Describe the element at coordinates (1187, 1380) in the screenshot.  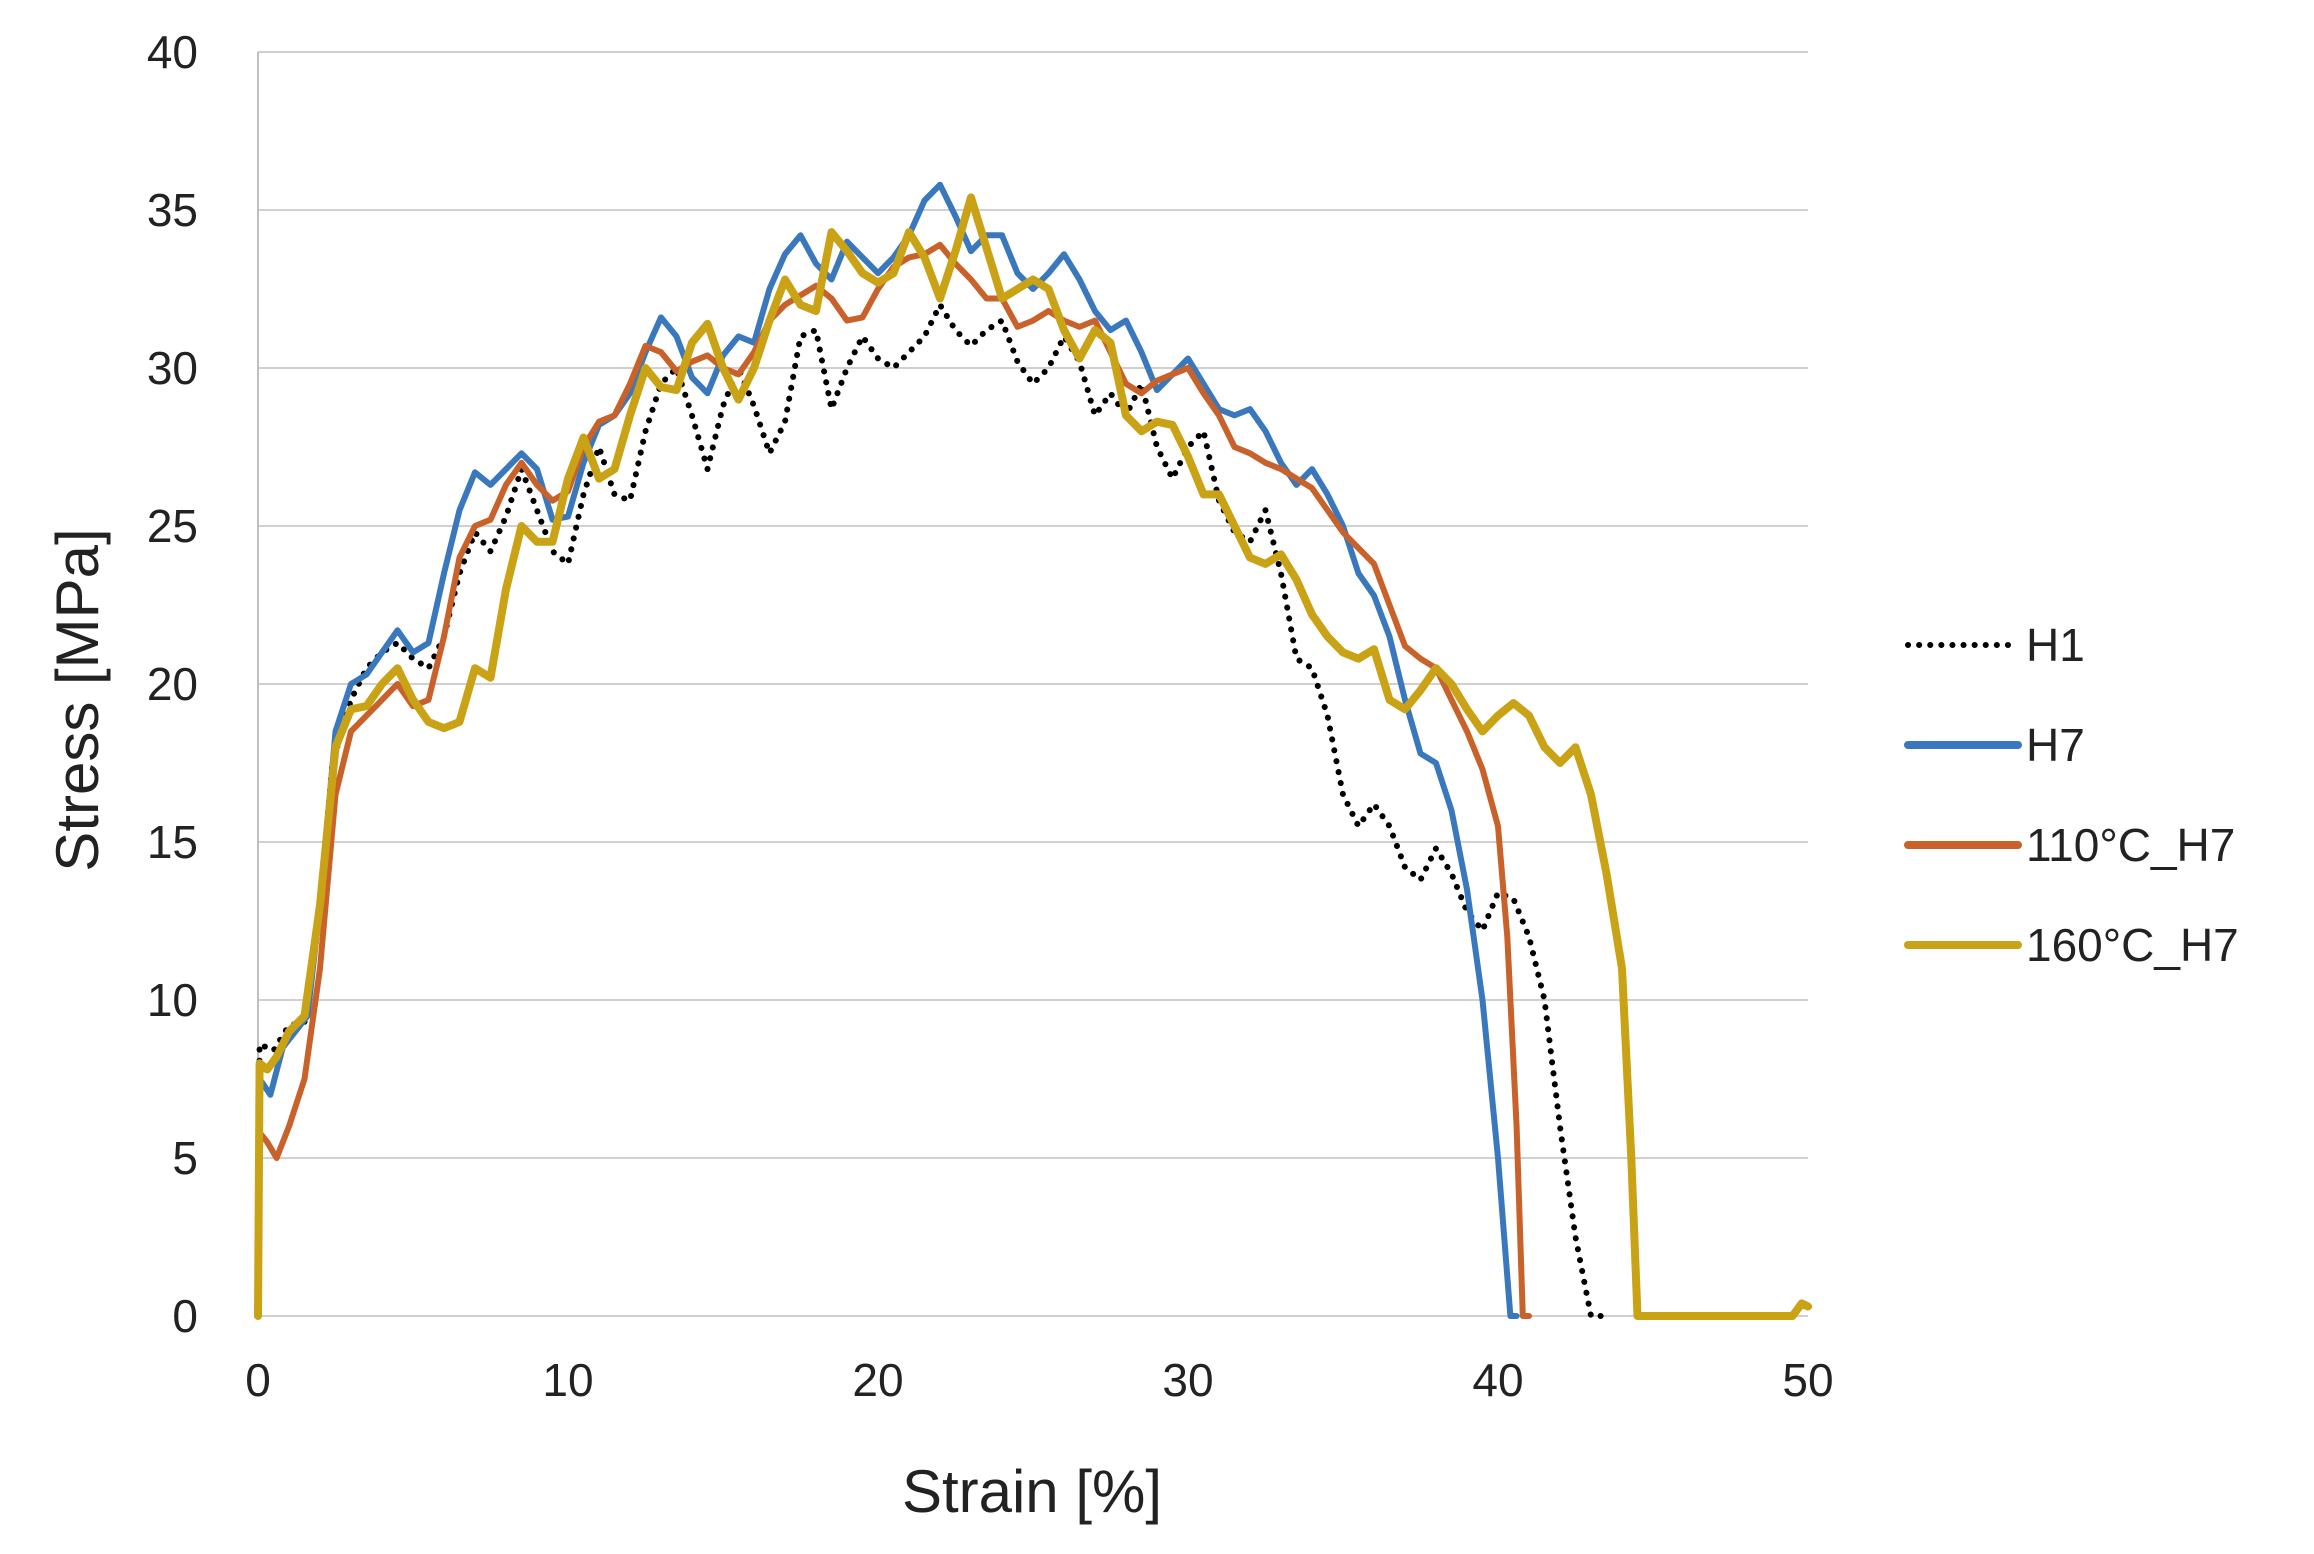
I see `x-tick-label: 30` at that location.